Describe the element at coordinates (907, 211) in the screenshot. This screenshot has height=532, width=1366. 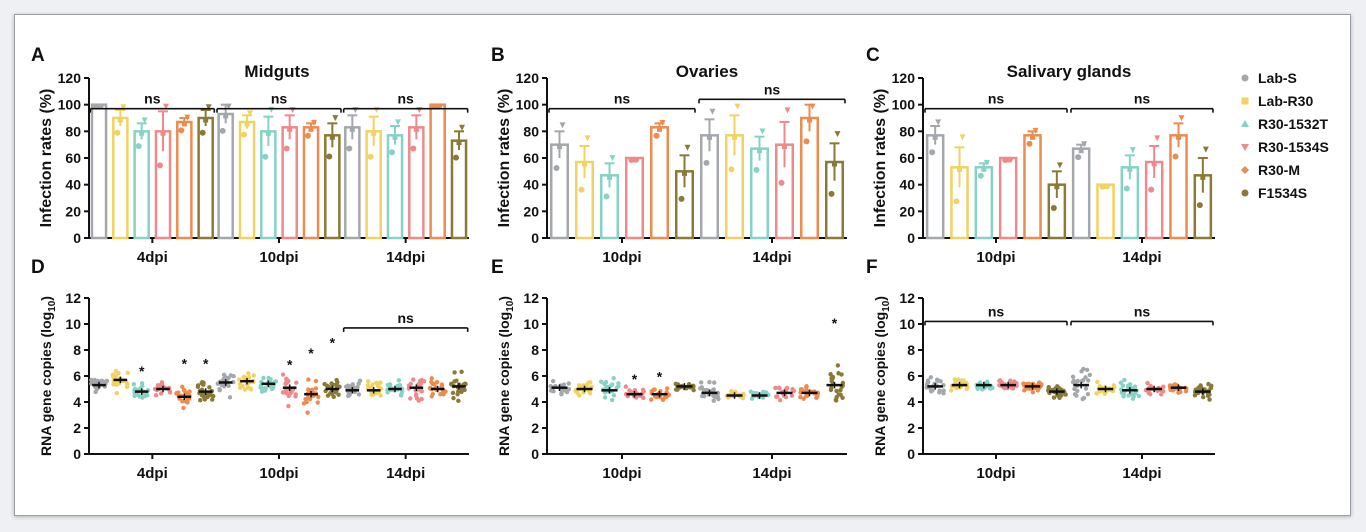
I see `y-tick-label: 20` at that location.